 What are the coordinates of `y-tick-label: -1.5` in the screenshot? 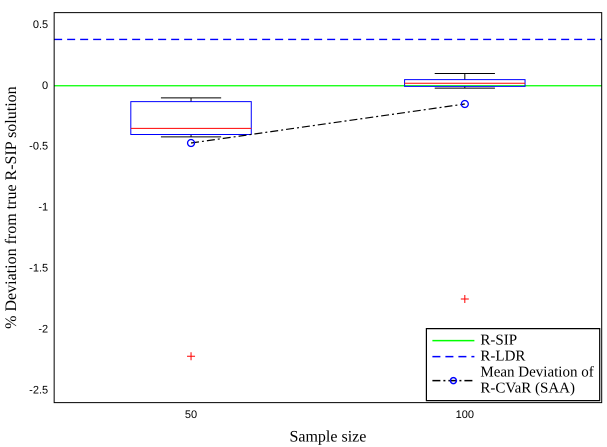 It's located at (38, 268).